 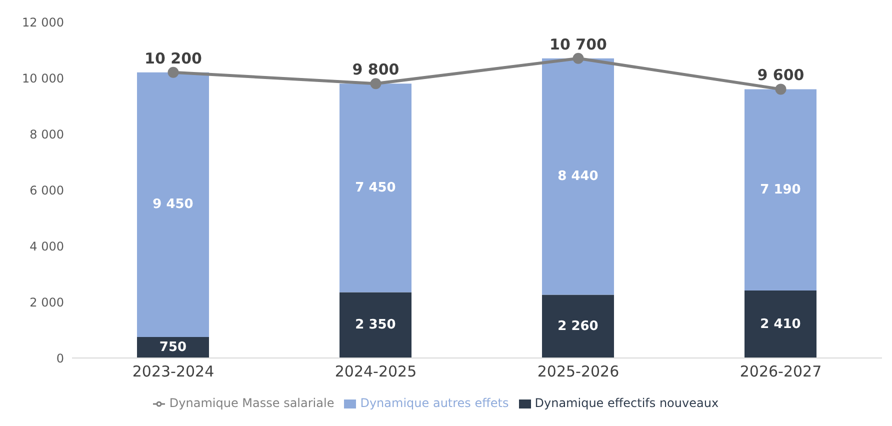 I want to click on y-tick-label: 2 000, so click(x=47, y=302).